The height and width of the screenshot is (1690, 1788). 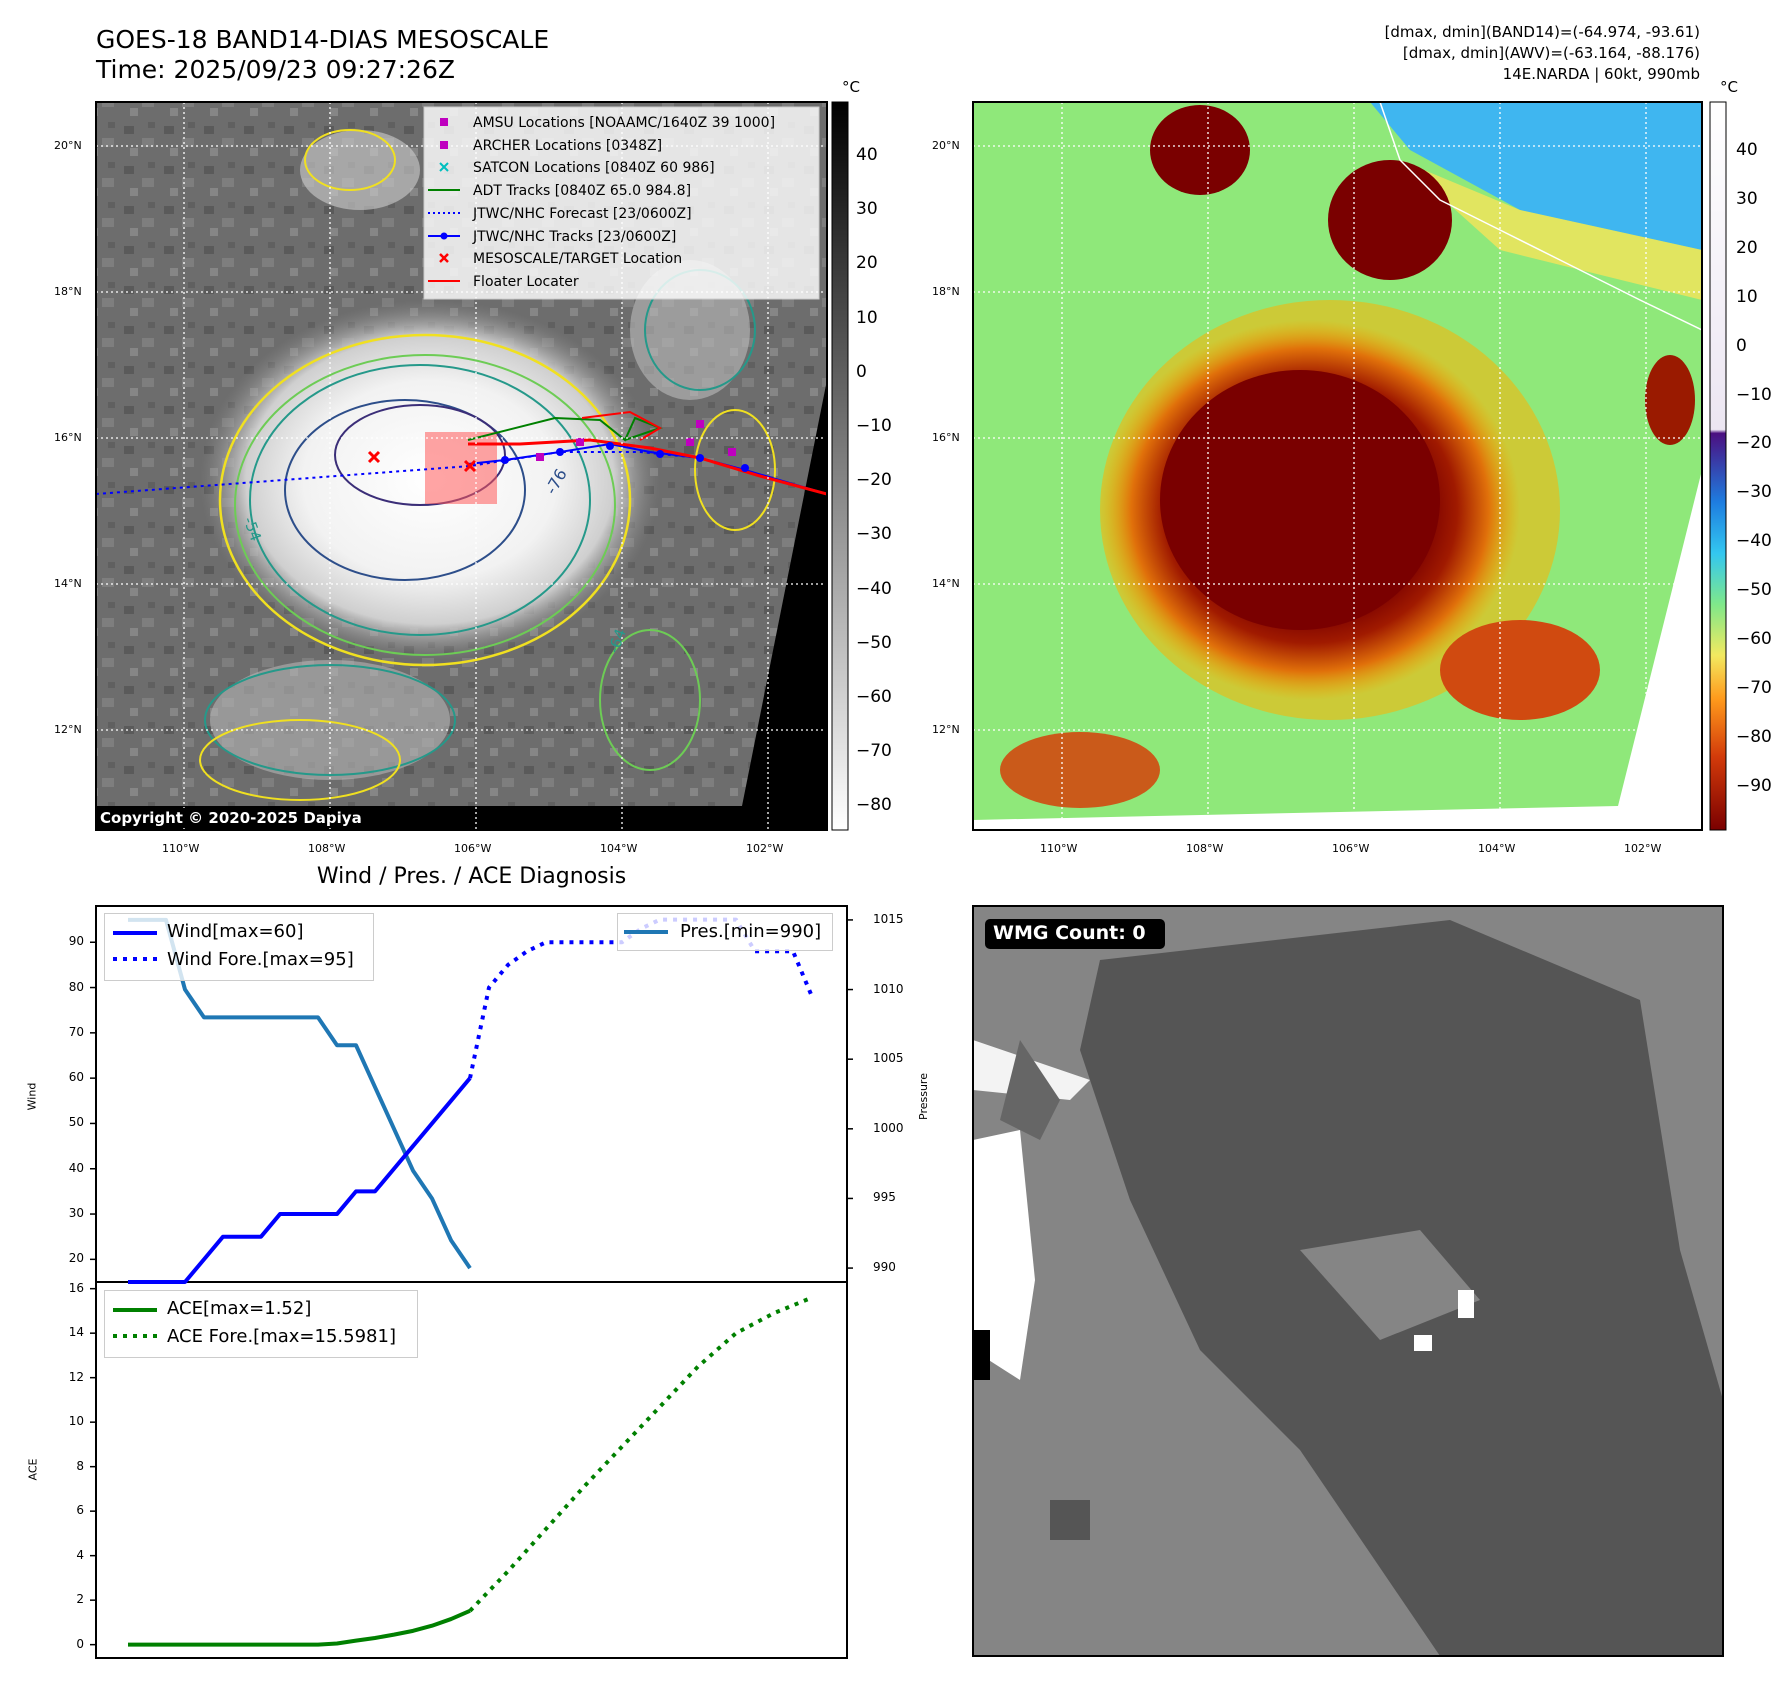 I want to click on pressure-line, so click(x=300, y=1093).